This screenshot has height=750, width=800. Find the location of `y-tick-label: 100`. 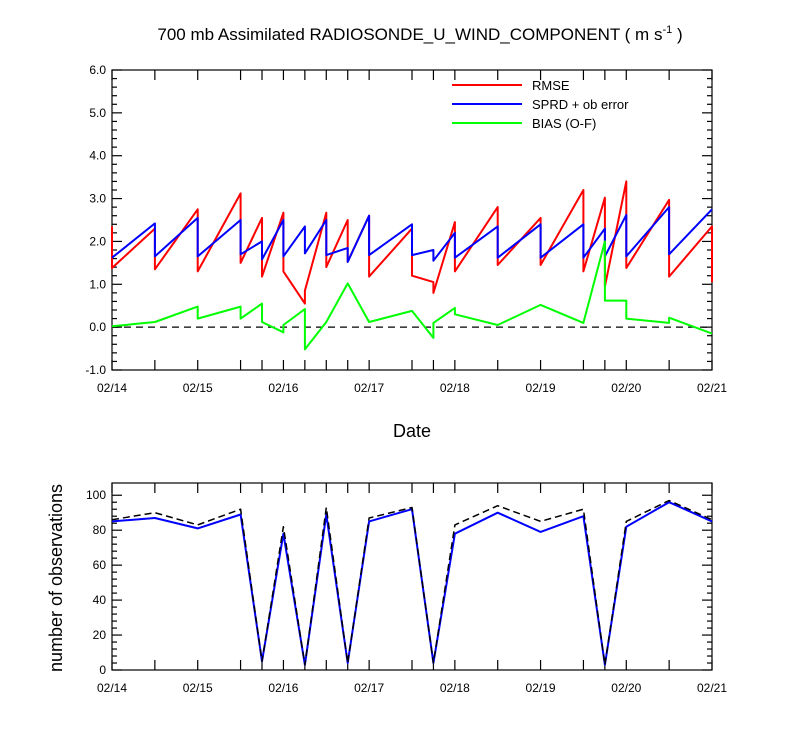

y-tick-label: 100 is located at coordinates (96, 495).